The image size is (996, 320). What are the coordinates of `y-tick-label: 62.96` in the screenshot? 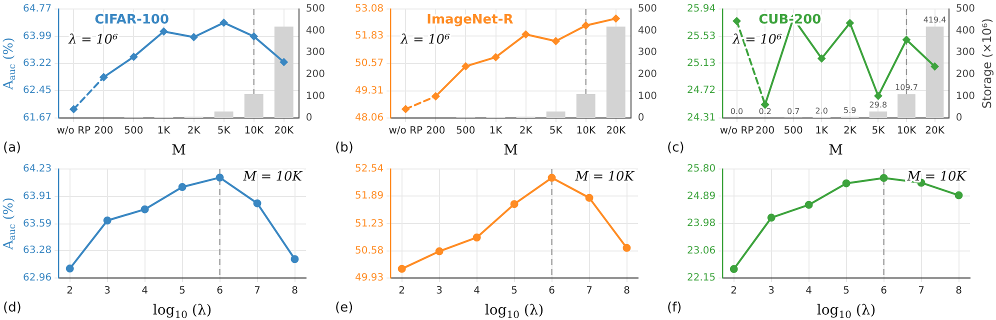 It's located at (37, 278).